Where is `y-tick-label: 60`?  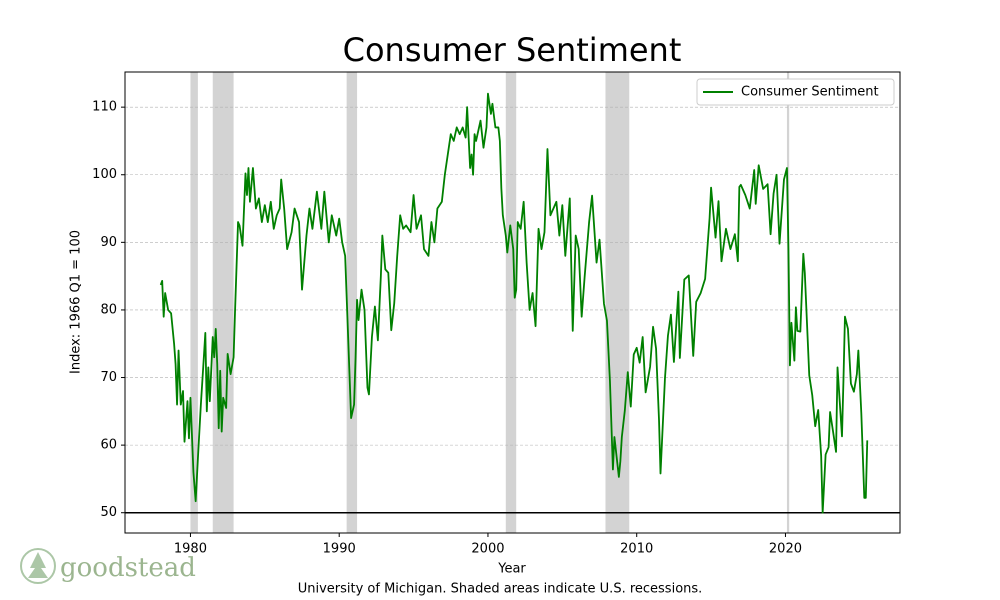
y-tick-label: 60 is located at coordinates (108, 445).